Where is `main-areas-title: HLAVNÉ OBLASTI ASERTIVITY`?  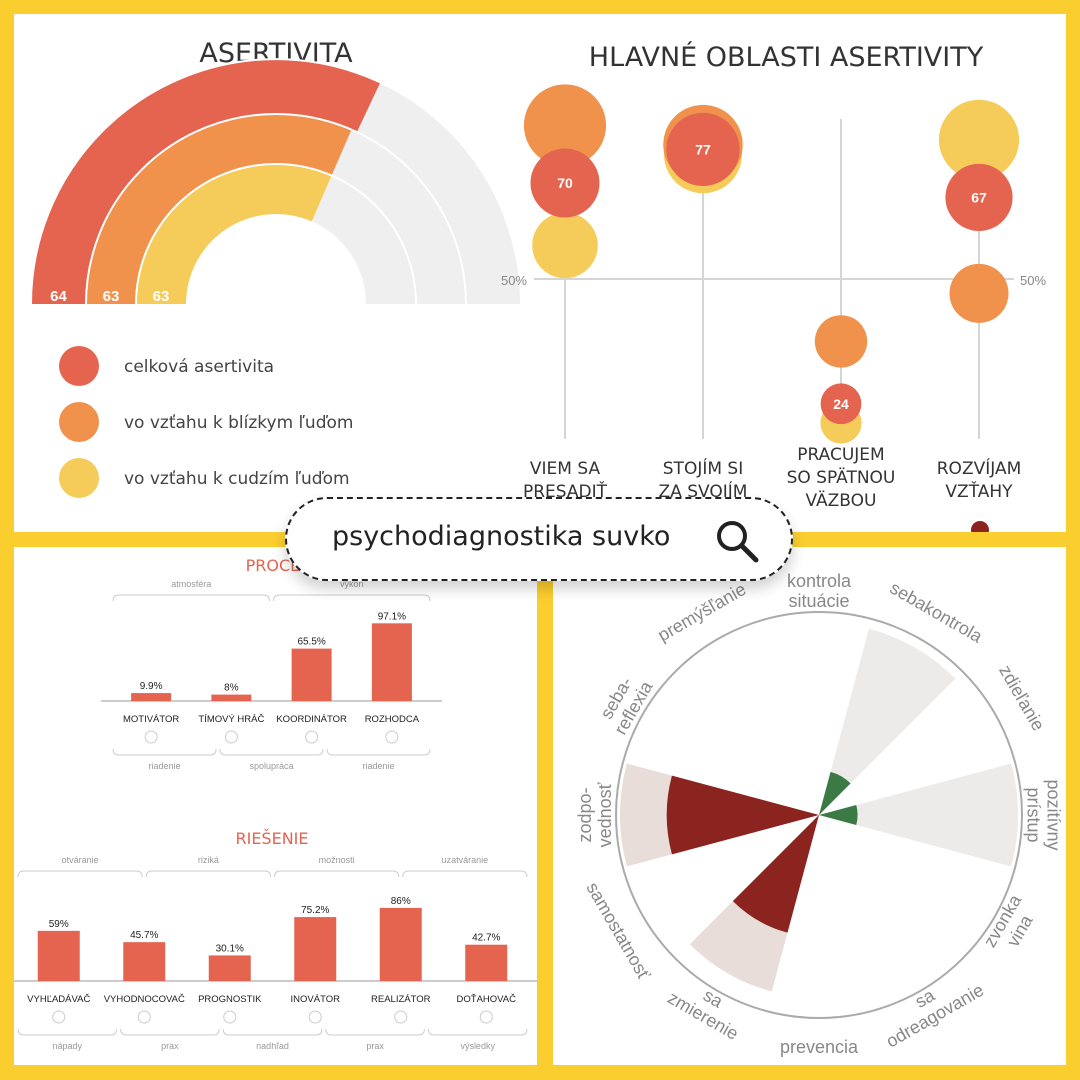
main-areas-title: HLAVNÉ OBLASTI ASERTIVITY is located at coordinates (786, 57).